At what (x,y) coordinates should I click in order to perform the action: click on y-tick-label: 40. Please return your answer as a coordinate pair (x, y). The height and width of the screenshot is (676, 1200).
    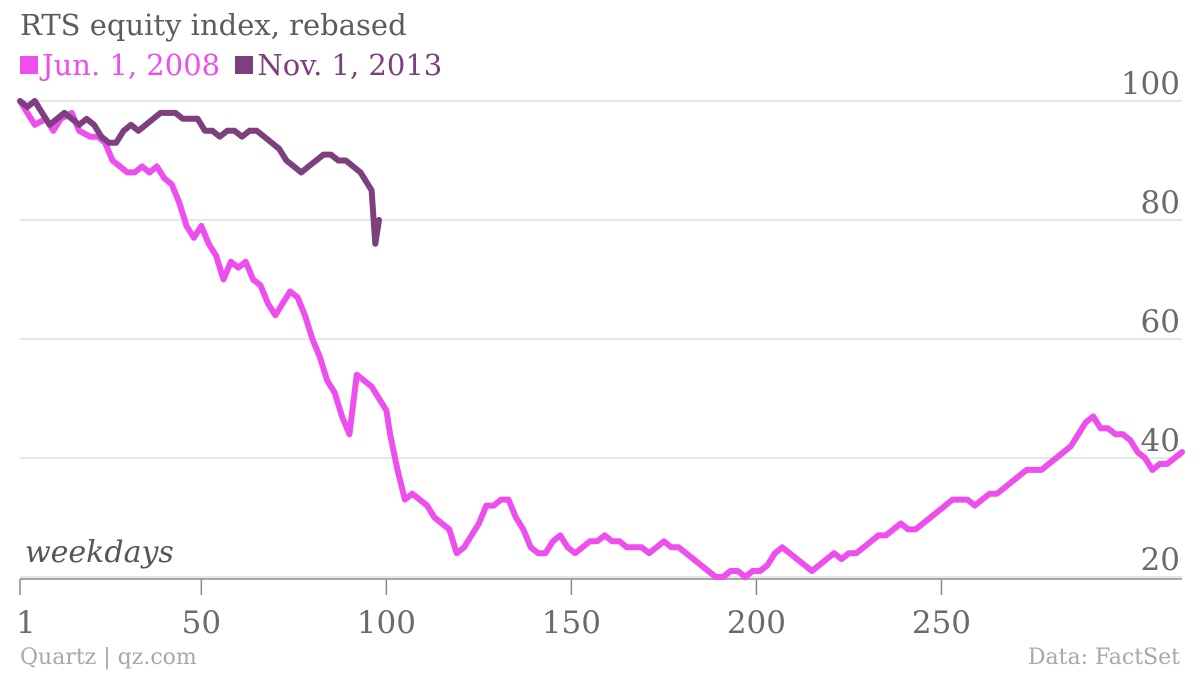
    Looking at the image, I should click on (1160, 441).